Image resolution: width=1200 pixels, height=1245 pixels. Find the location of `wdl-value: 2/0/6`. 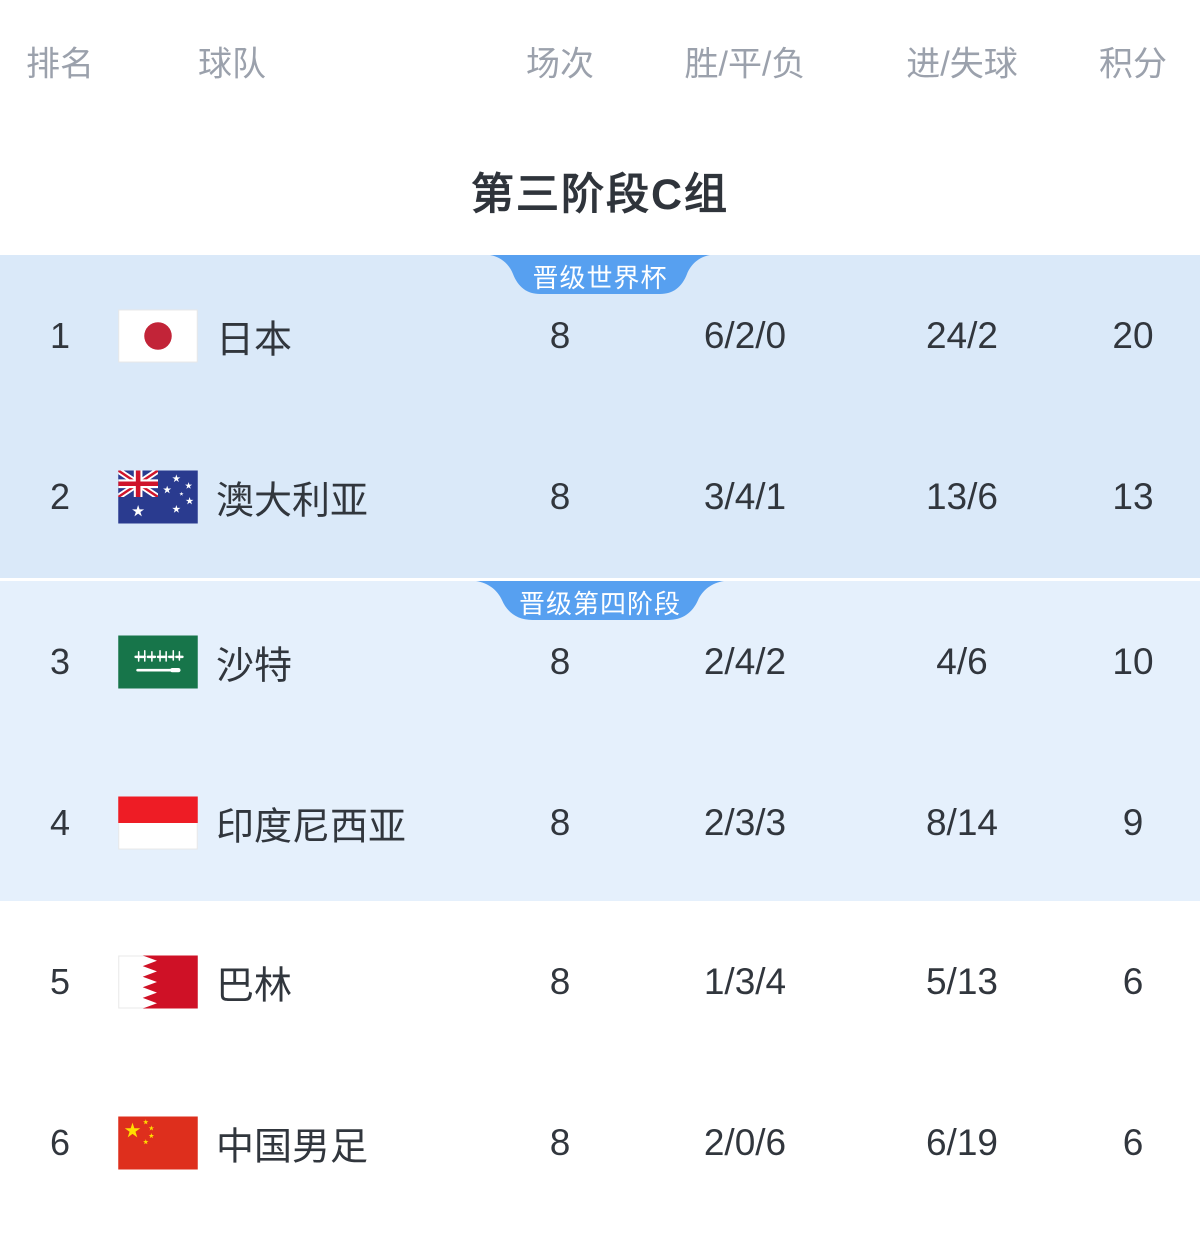

wdl-value: 2/0/6 is located at coordinates (745, 1142).